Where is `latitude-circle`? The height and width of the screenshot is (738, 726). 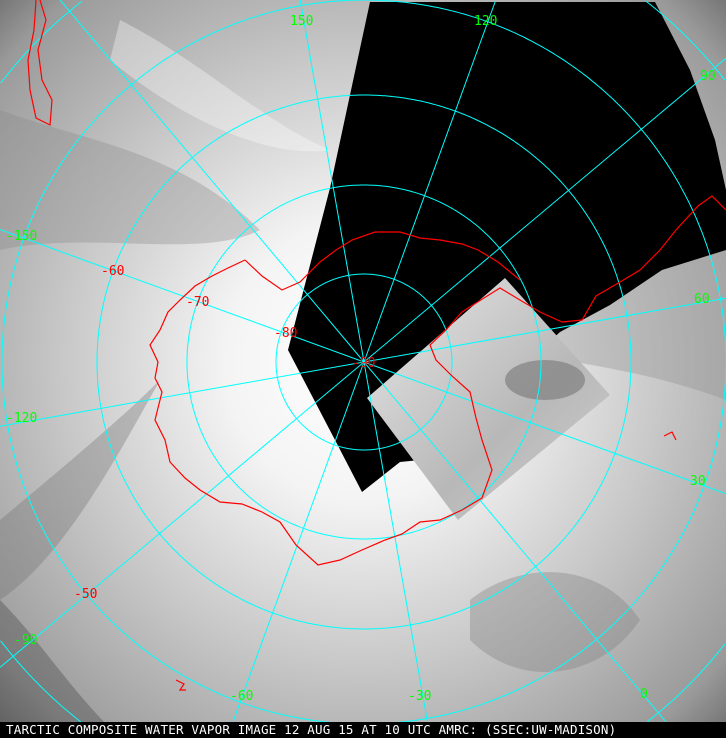 latitude-circle is located at coordinates (364, 362).